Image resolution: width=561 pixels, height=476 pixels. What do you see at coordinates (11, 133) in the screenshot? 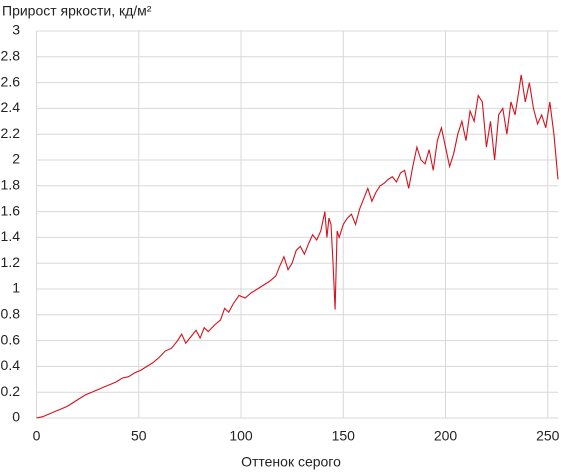
I see `y-tick-label: 2.2` at bounding box center [11, 133].